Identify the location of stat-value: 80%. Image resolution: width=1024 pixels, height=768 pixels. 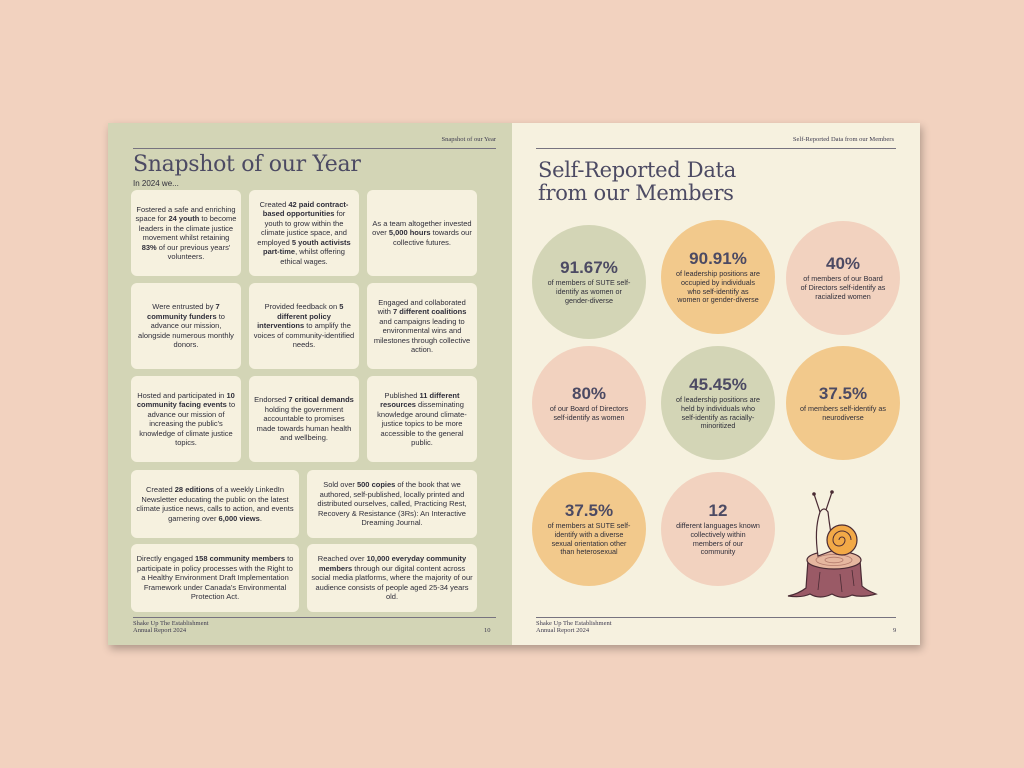
(589, 393).